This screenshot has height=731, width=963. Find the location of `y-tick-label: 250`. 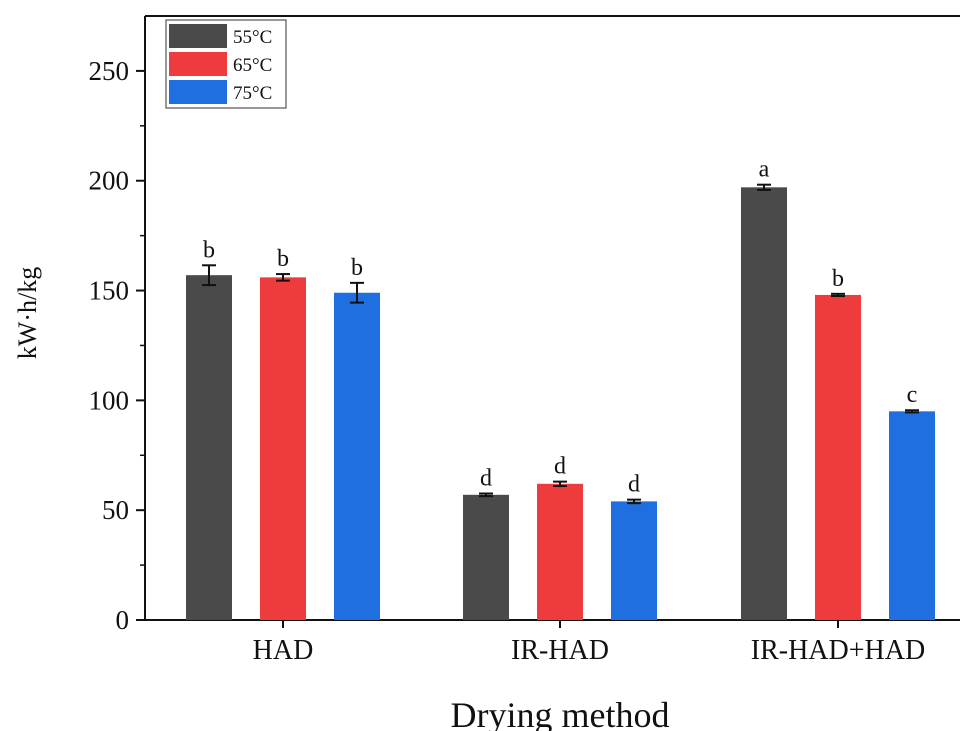

y-tick-label: 250 is located at coordinates (109, 71).